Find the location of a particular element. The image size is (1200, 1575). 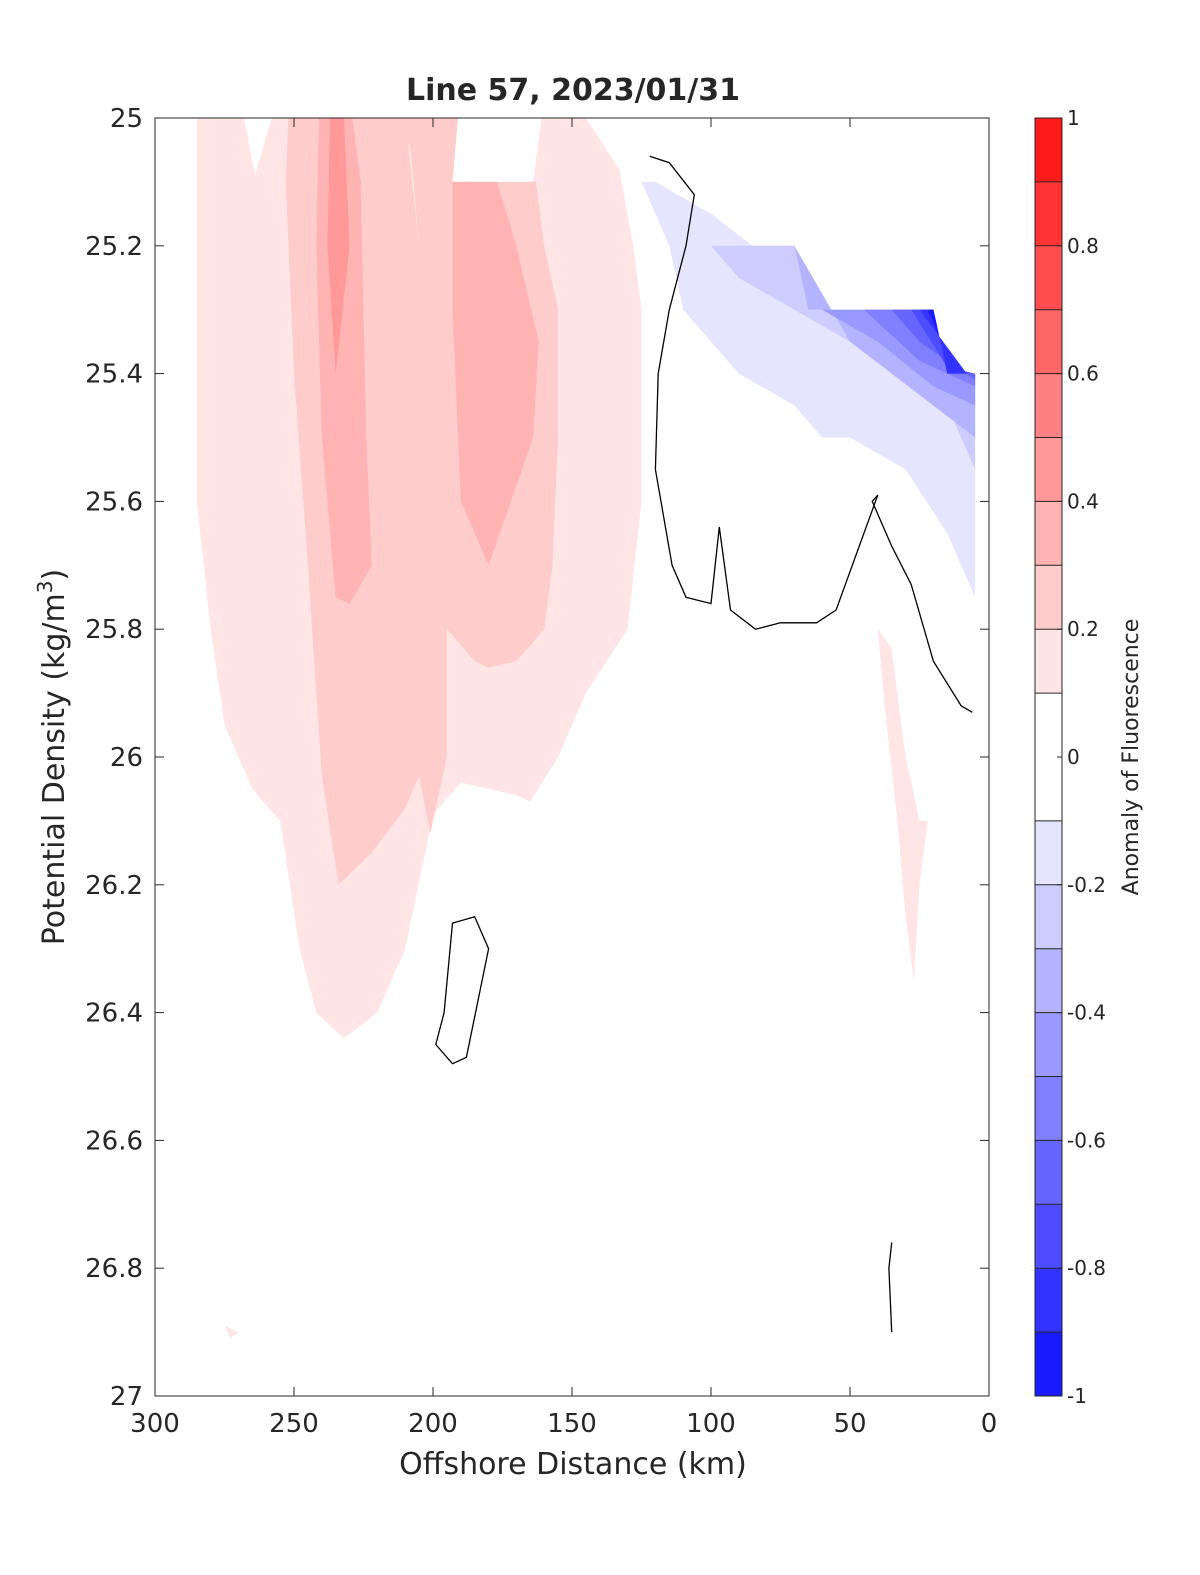

y-axis-label: Potential Density (kg/m3) is located at coordinates (52, 757).